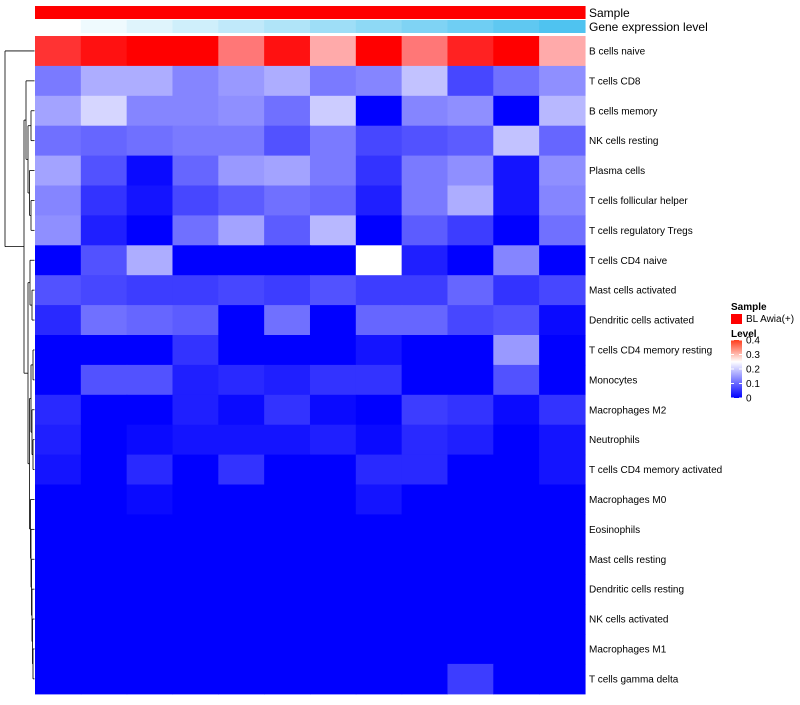 The width and height of the screenshot is (800, 705). What do you see at coordinates (310, 26) in the screenshot?
I see `gene-expression-track` at bounding box center [310, 26].